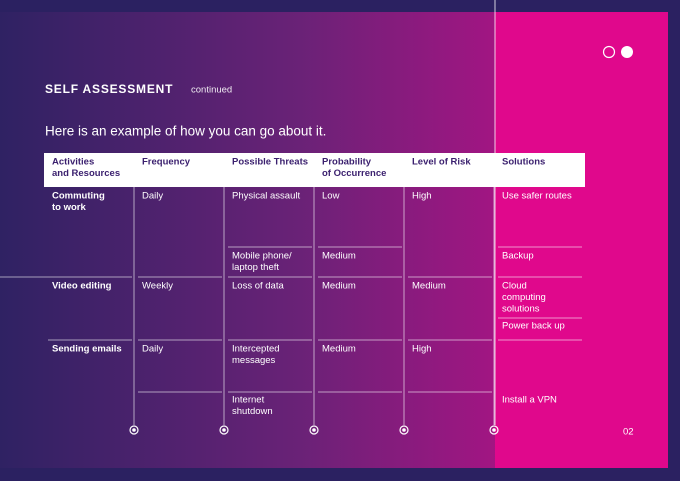 This screenshot has height=481, width=680. Describe the element at coordinates (524, 297) in the screenshot. I see `table-cell: computing` at that location.